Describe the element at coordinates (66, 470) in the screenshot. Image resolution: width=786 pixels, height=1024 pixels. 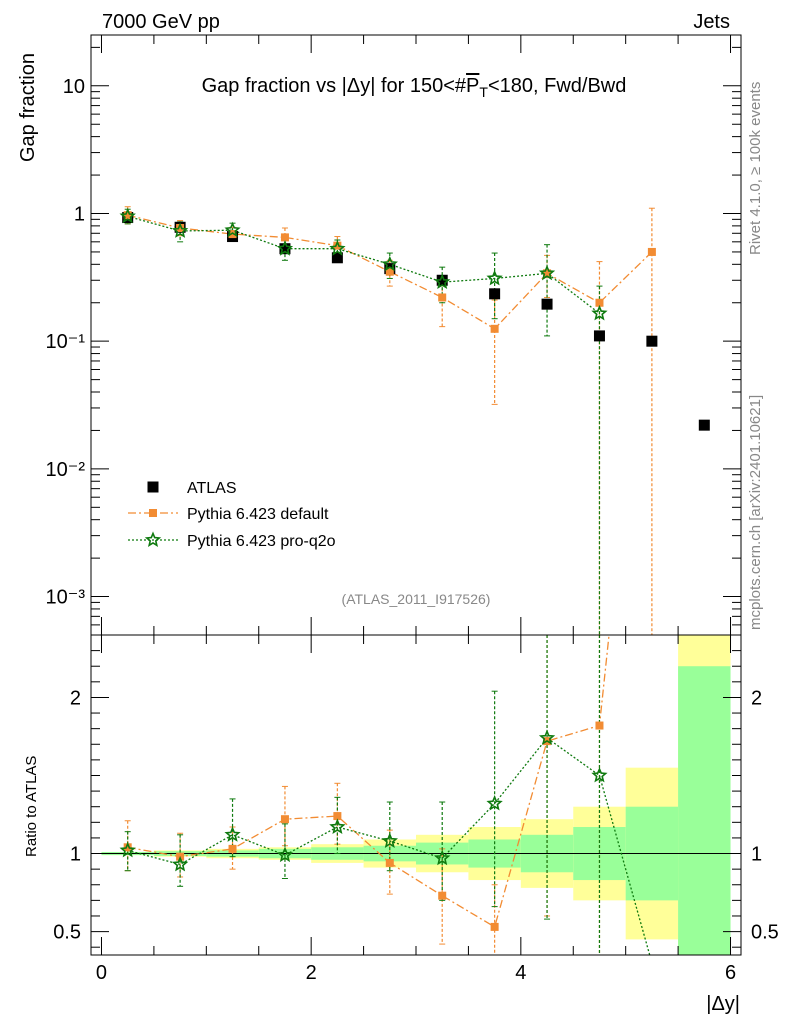
I see `main-y-tick-label: 10⁻²` at that location.